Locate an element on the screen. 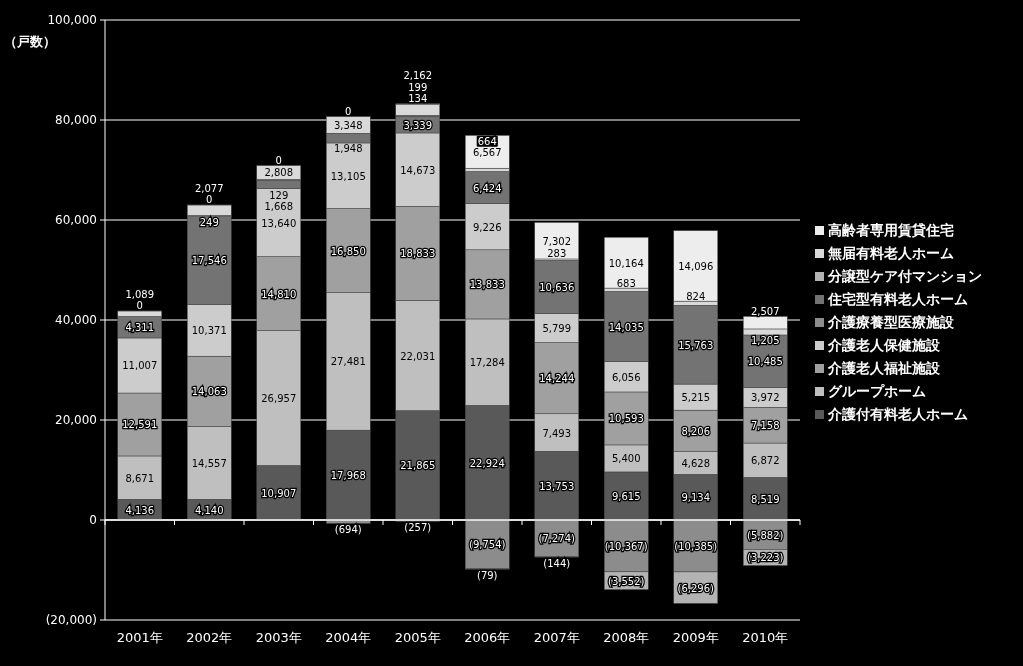 The height and width of the screenshot is (666, 1023). y-tick-label: 40,000 is located at coordinates (76, 320).